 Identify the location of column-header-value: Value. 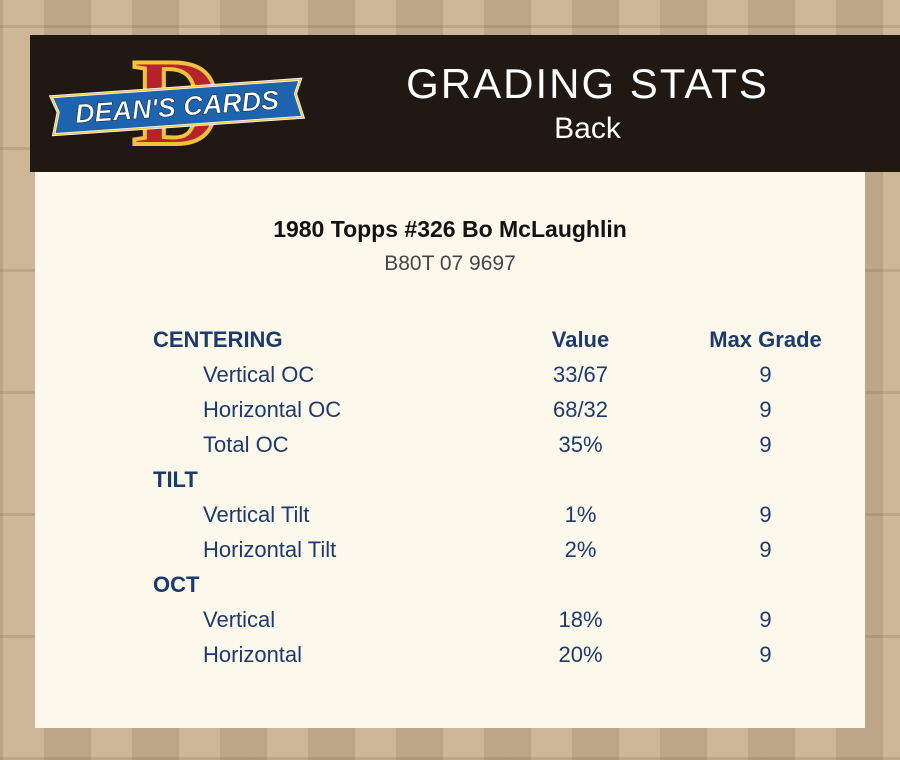
(580, 339).